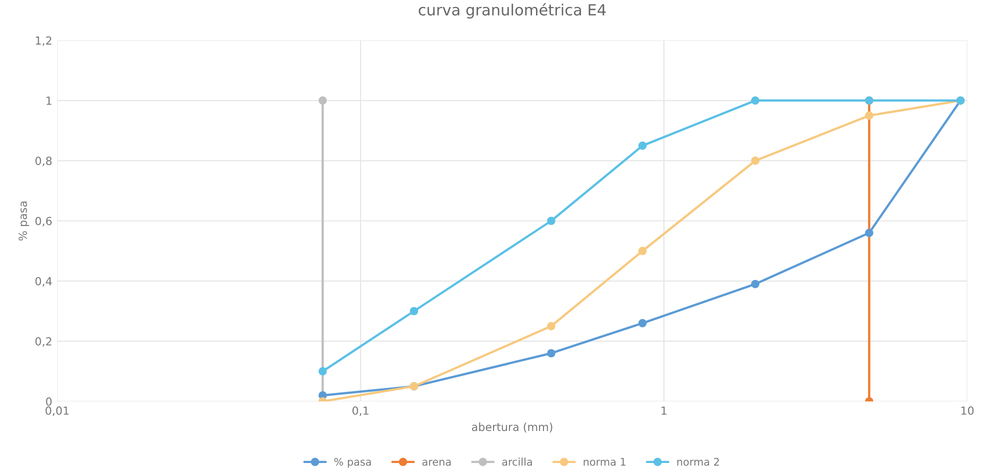 This screenshot has width=987, height=475. What do you see at coordinates (44, 41) in the screenshot?
I see `y-tick-label: 1,2` at bounding box center [44, 41].